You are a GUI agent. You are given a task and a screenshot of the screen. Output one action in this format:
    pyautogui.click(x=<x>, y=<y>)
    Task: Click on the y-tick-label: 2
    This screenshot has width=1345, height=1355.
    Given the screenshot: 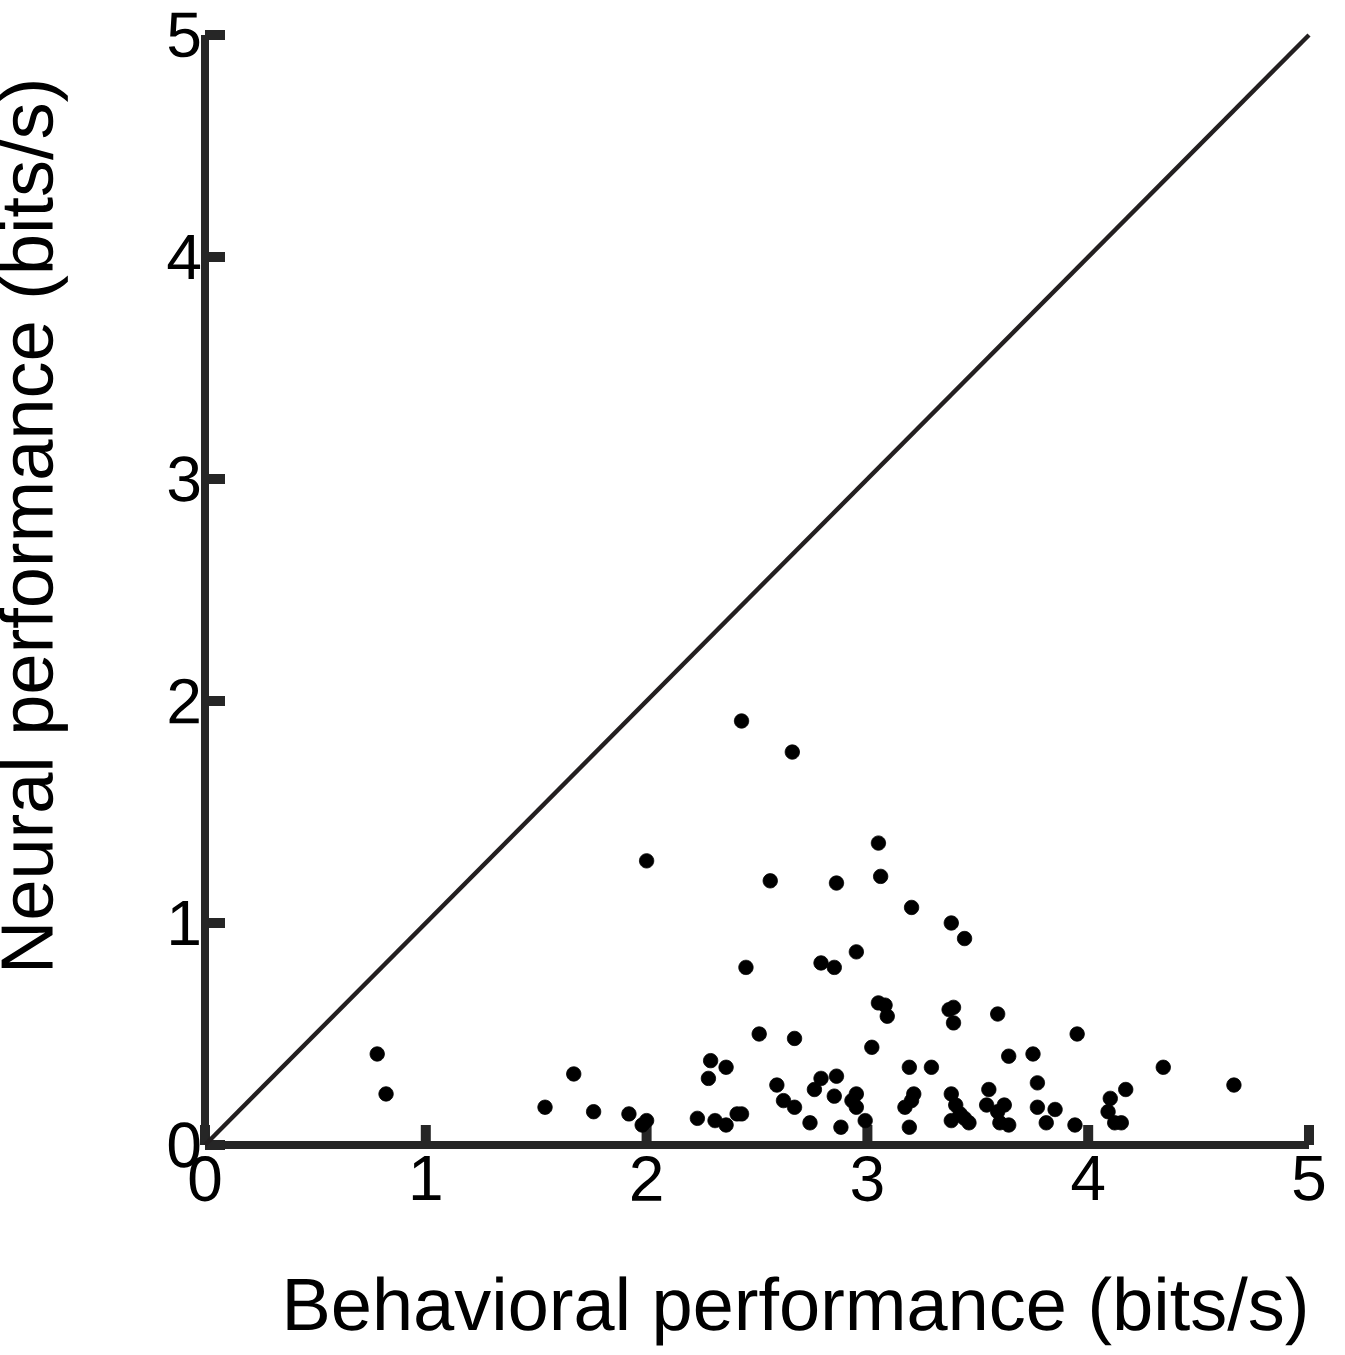 What is the action you would take?
    pyautogui.click(x=184, y=701)
    